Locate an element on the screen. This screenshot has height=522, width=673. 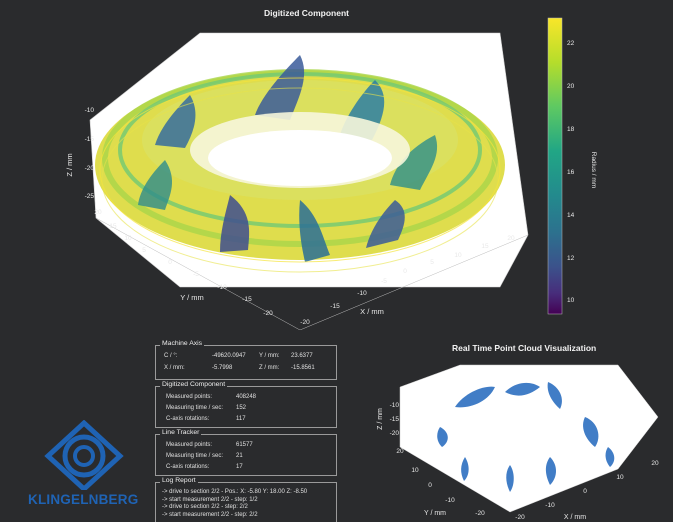
rt-x-tick: 10 is located at coordinates (620, 477).